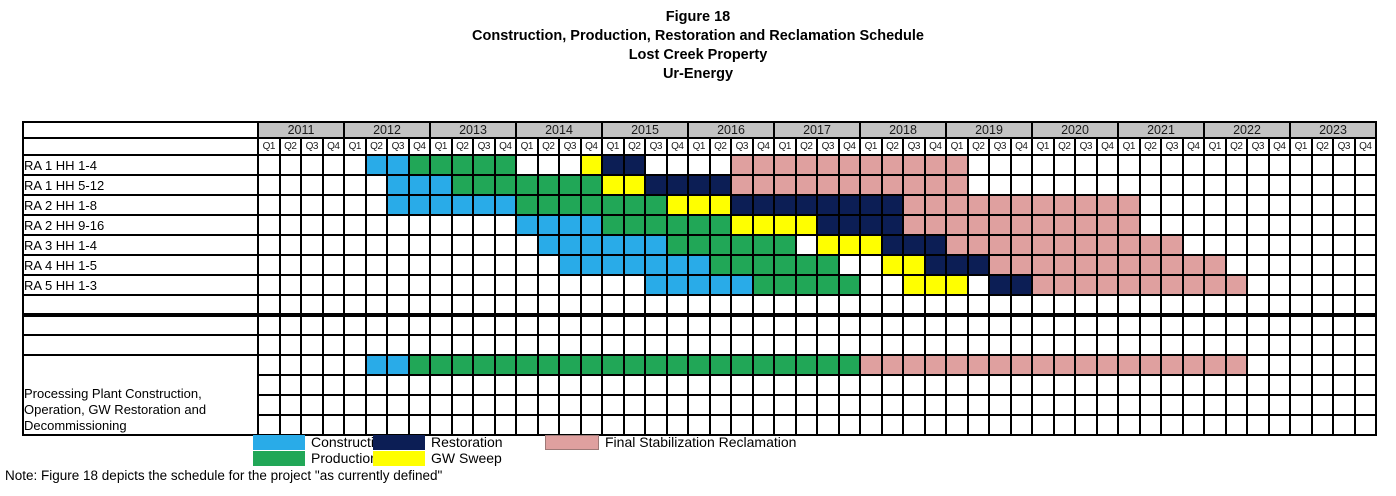  I want to click on year-header: 2020, so click(1075, 130).